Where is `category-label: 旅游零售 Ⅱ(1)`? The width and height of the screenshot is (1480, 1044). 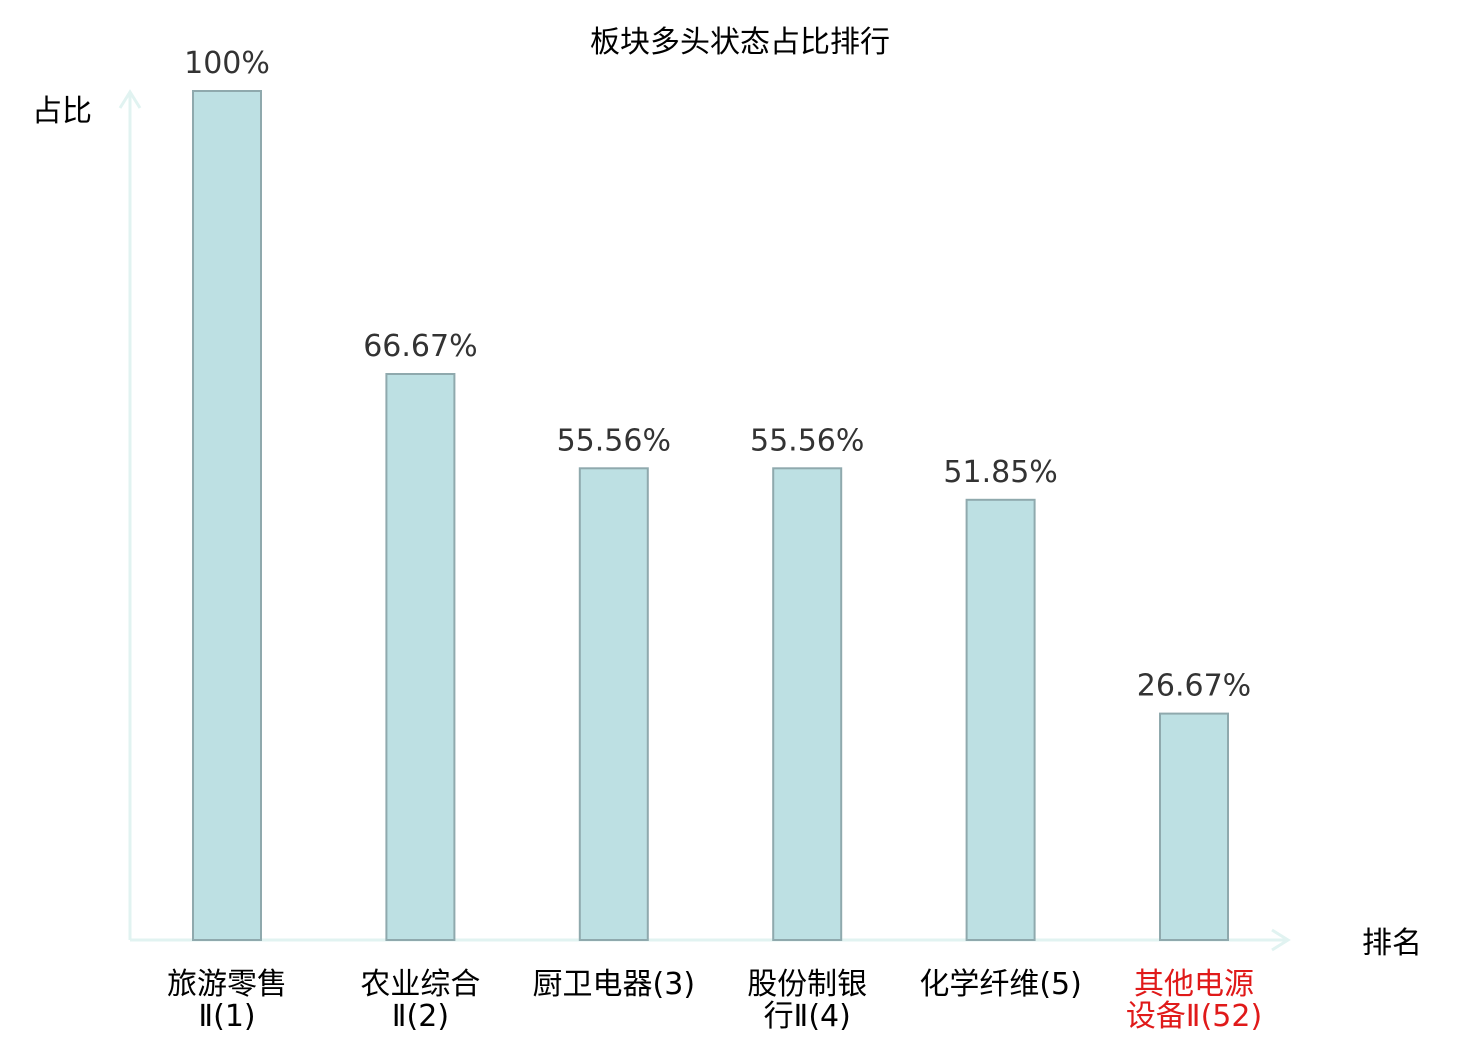 category-label: 旅游零售 Ⅱ(1) is located at coordinates (227, 1000).